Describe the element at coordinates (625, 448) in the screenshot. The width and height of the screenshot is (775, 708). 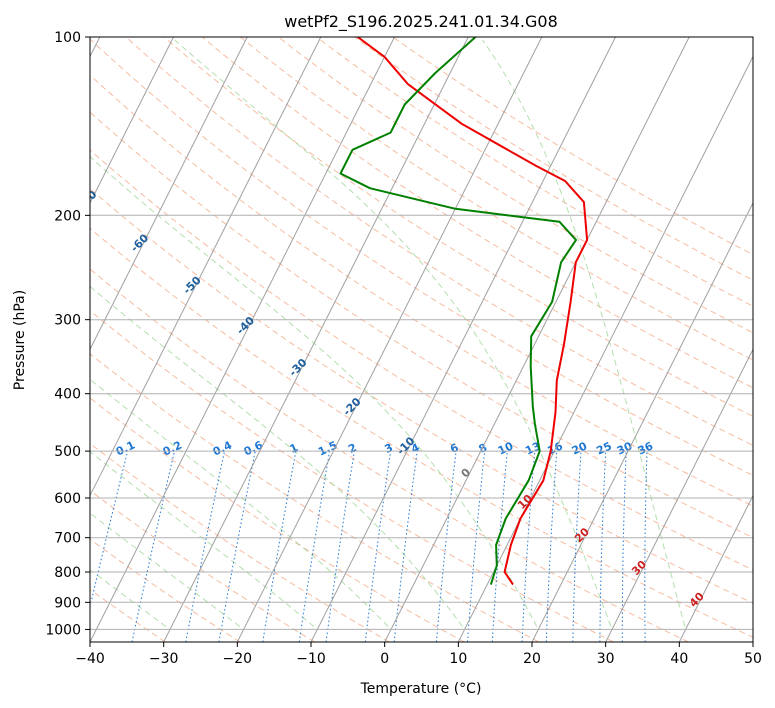
I see `mixing-ratio-label: 30` at that location.